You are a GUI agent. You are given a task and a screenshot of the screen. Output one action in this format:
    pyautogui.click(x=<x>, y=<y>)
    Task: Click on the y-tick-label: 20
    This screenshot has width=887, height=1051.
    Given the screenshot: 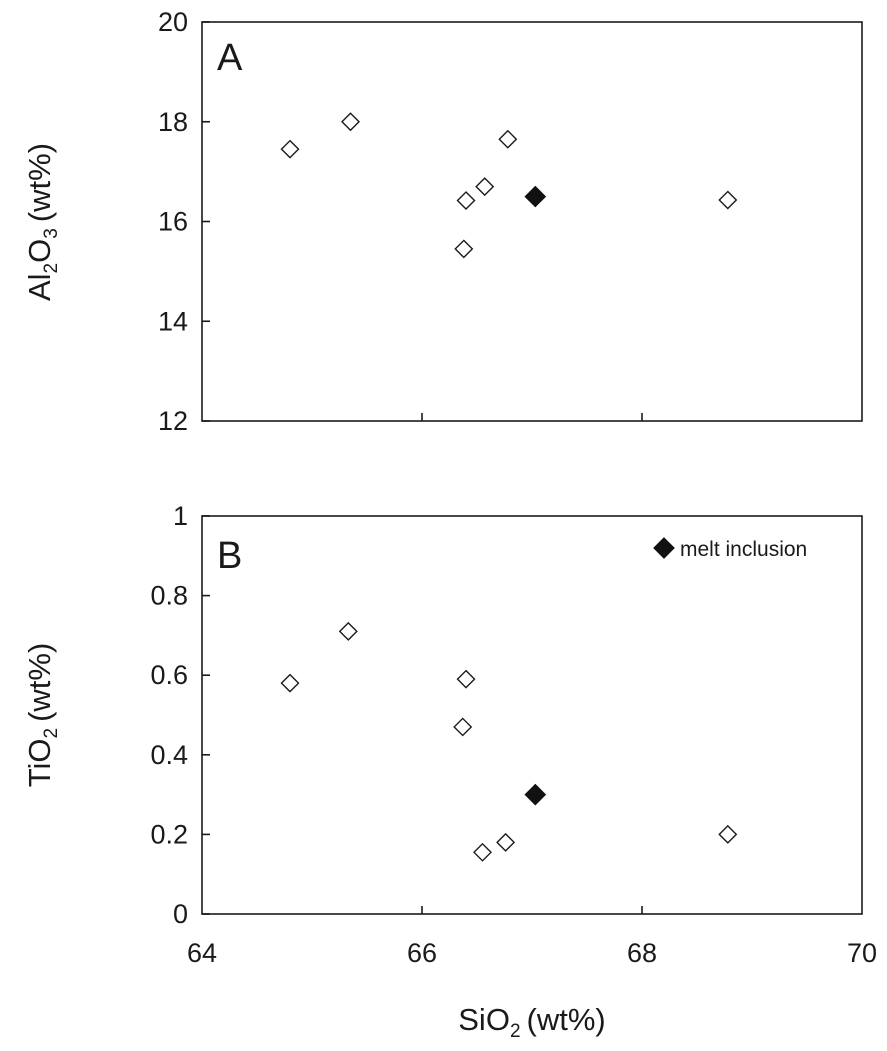 What is the action you would take?
    pyautogui.click(x=173, y=22)
    